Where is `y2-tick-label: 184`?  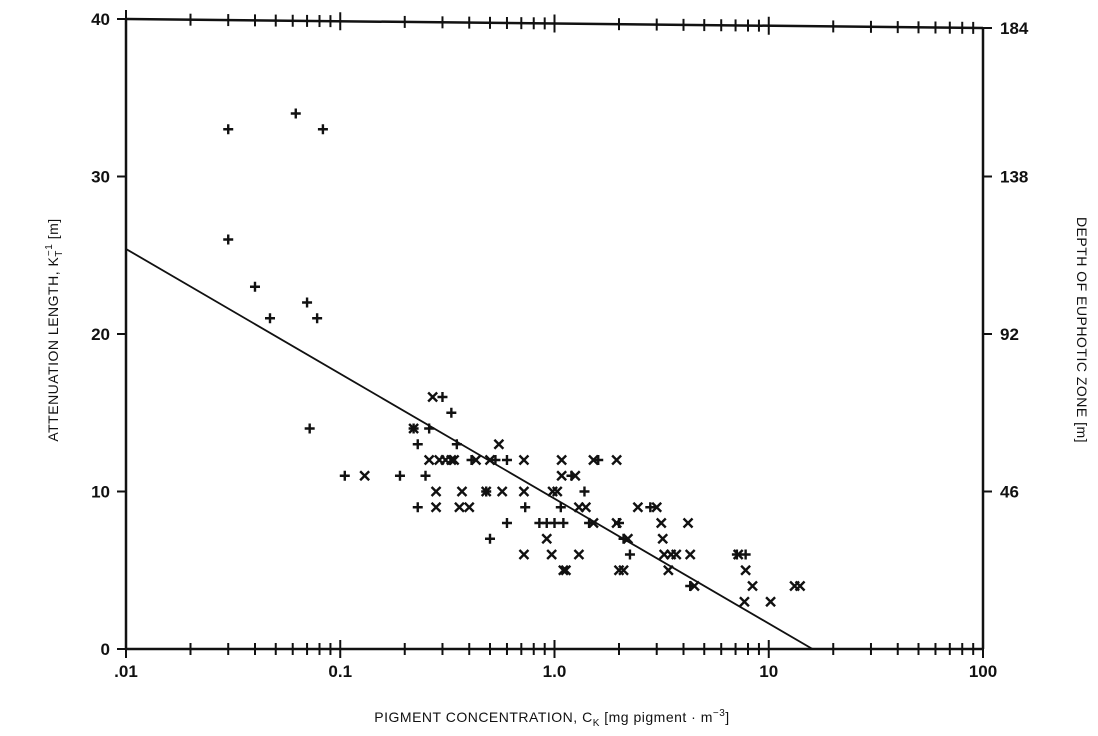 y2-tick-label: 184 is located at coordinates (1014, 28).